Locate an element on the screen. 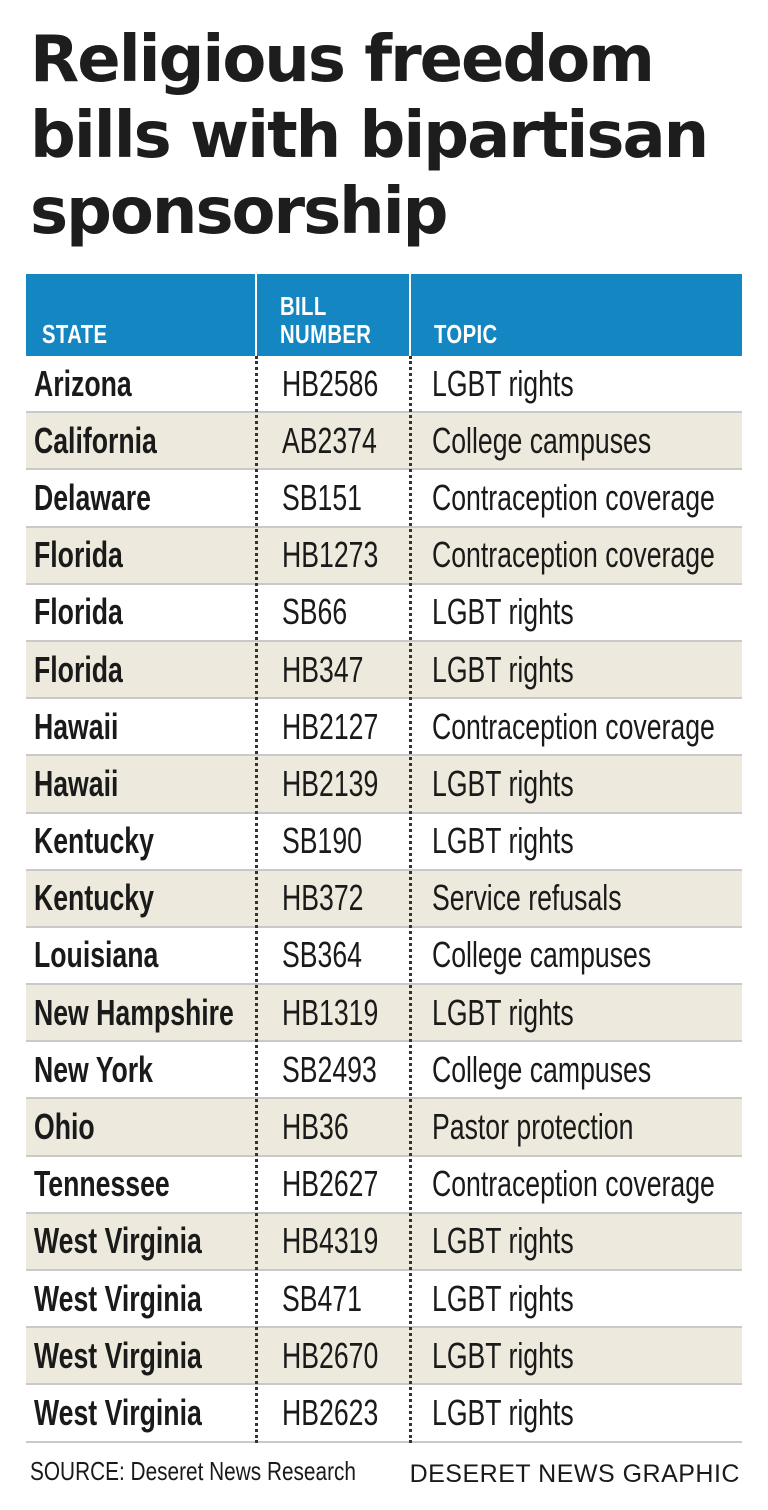 The image size is (768, 1510). bill-number-cell: HB372 is located at coordinates (323, 898).